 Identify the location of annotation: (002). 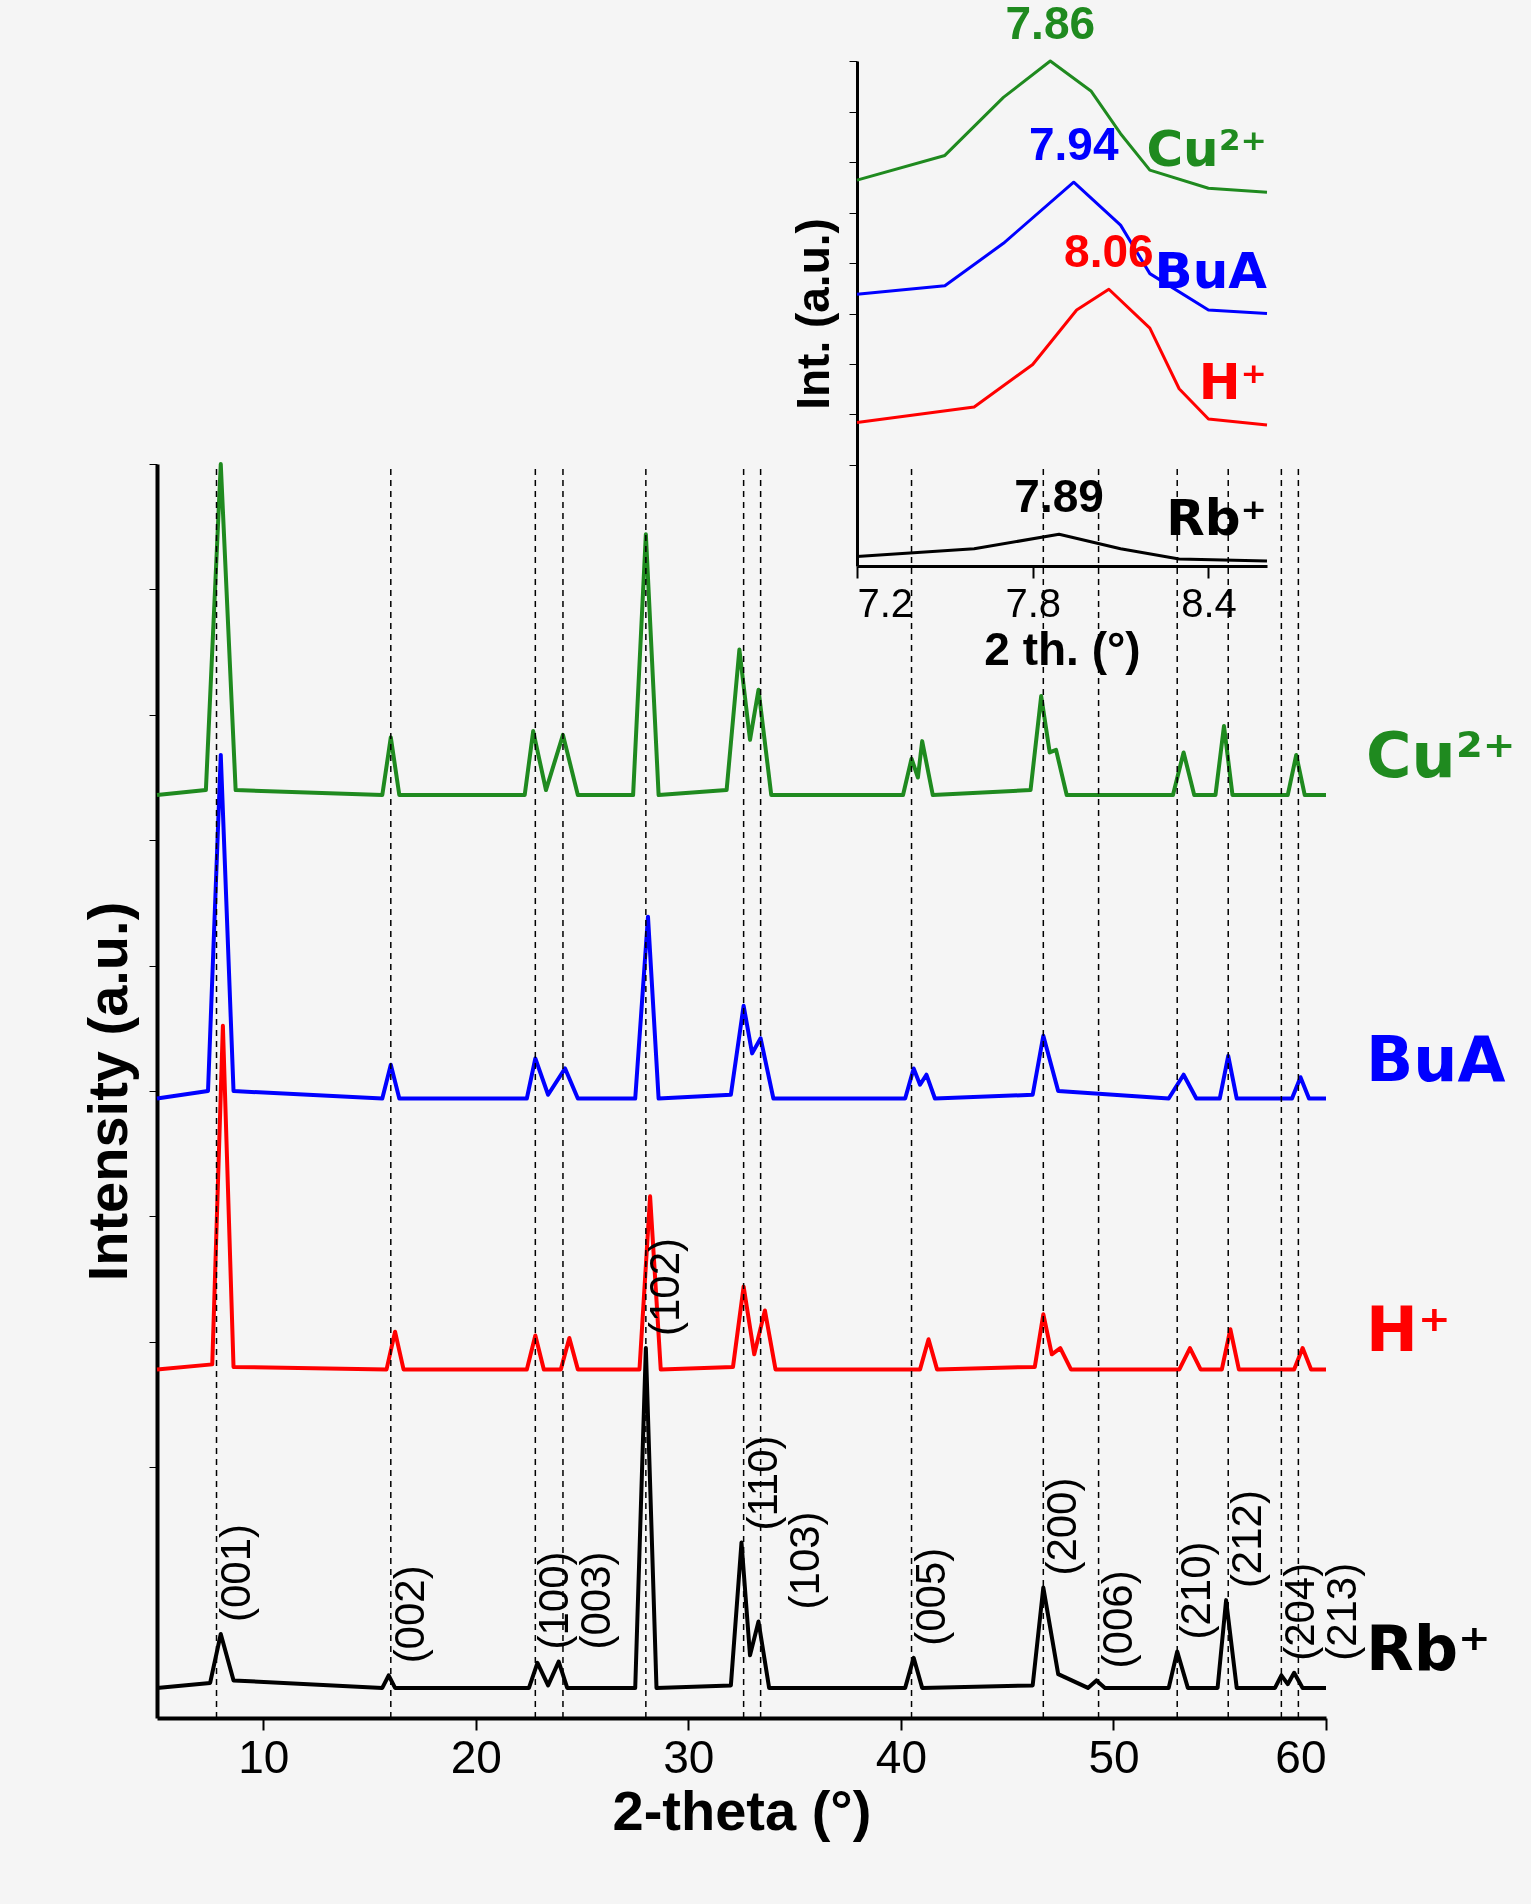
(409, 1614).